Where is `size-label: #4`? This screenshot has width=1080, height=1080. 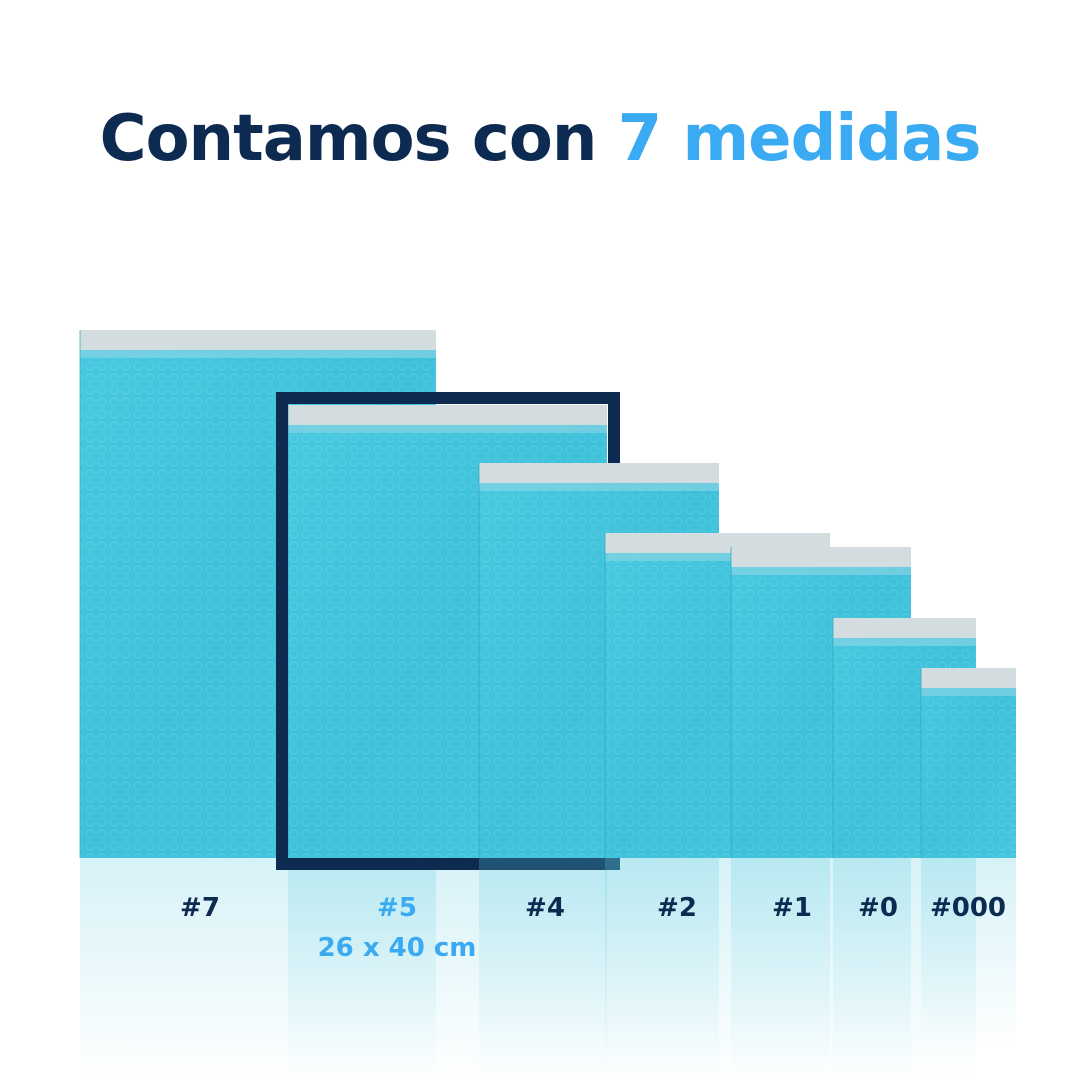 size-label: #4 is located at coordinates (545, 908).